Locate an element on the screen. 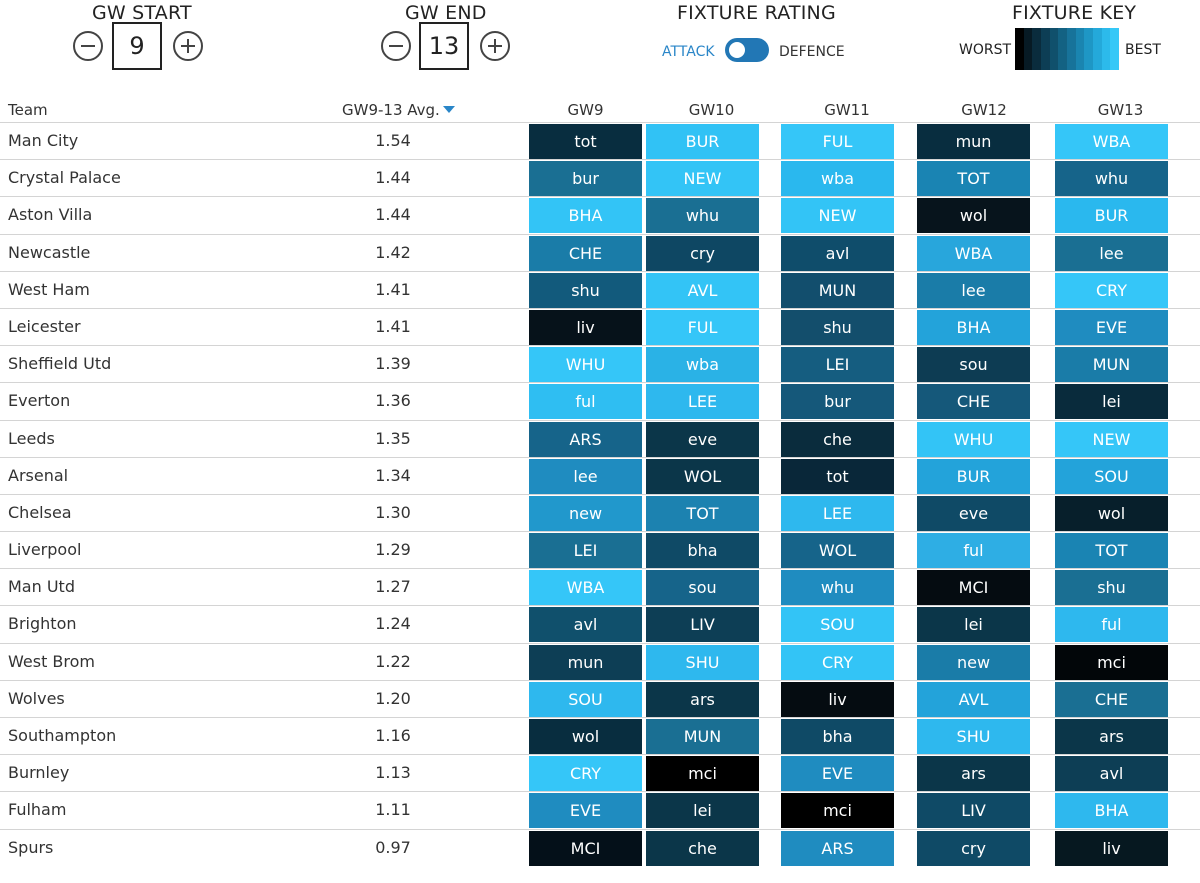 Image resolution: width=1200 pixels, height=883 pixels. gw-start-increment-button is located at coordinates (188, 46).